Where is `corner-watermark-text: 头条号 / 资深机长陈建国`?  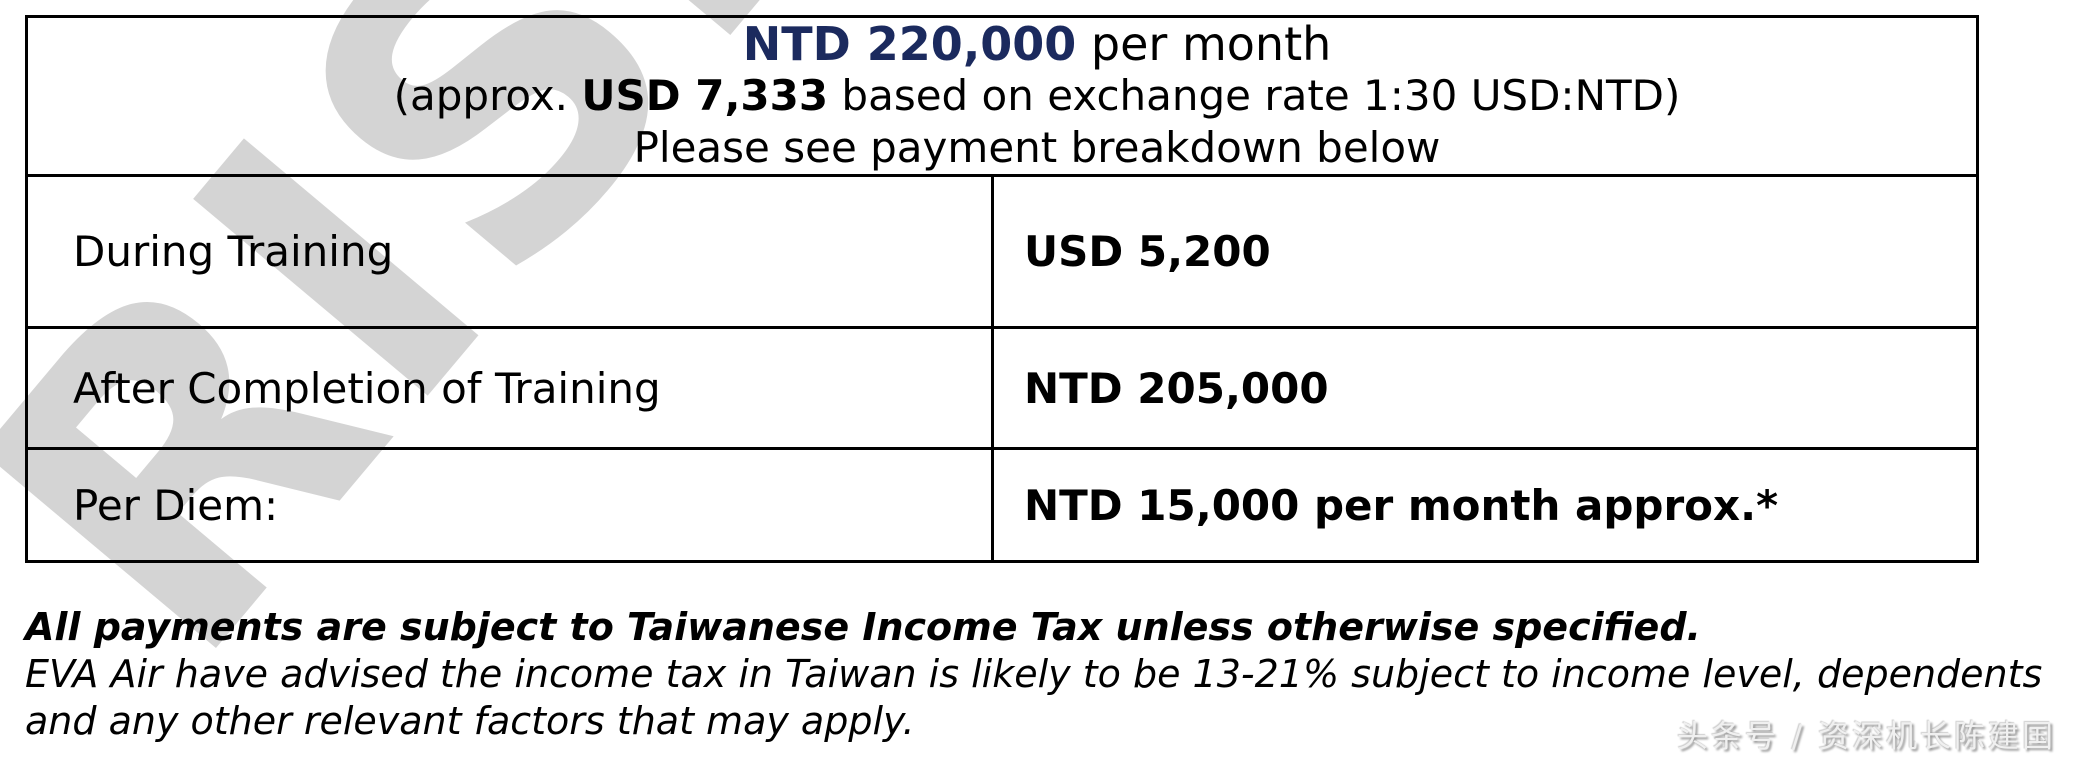 corner-watermark-text: 头条号 / 资深机长陈建国 is located at coordinates (1866, 737).